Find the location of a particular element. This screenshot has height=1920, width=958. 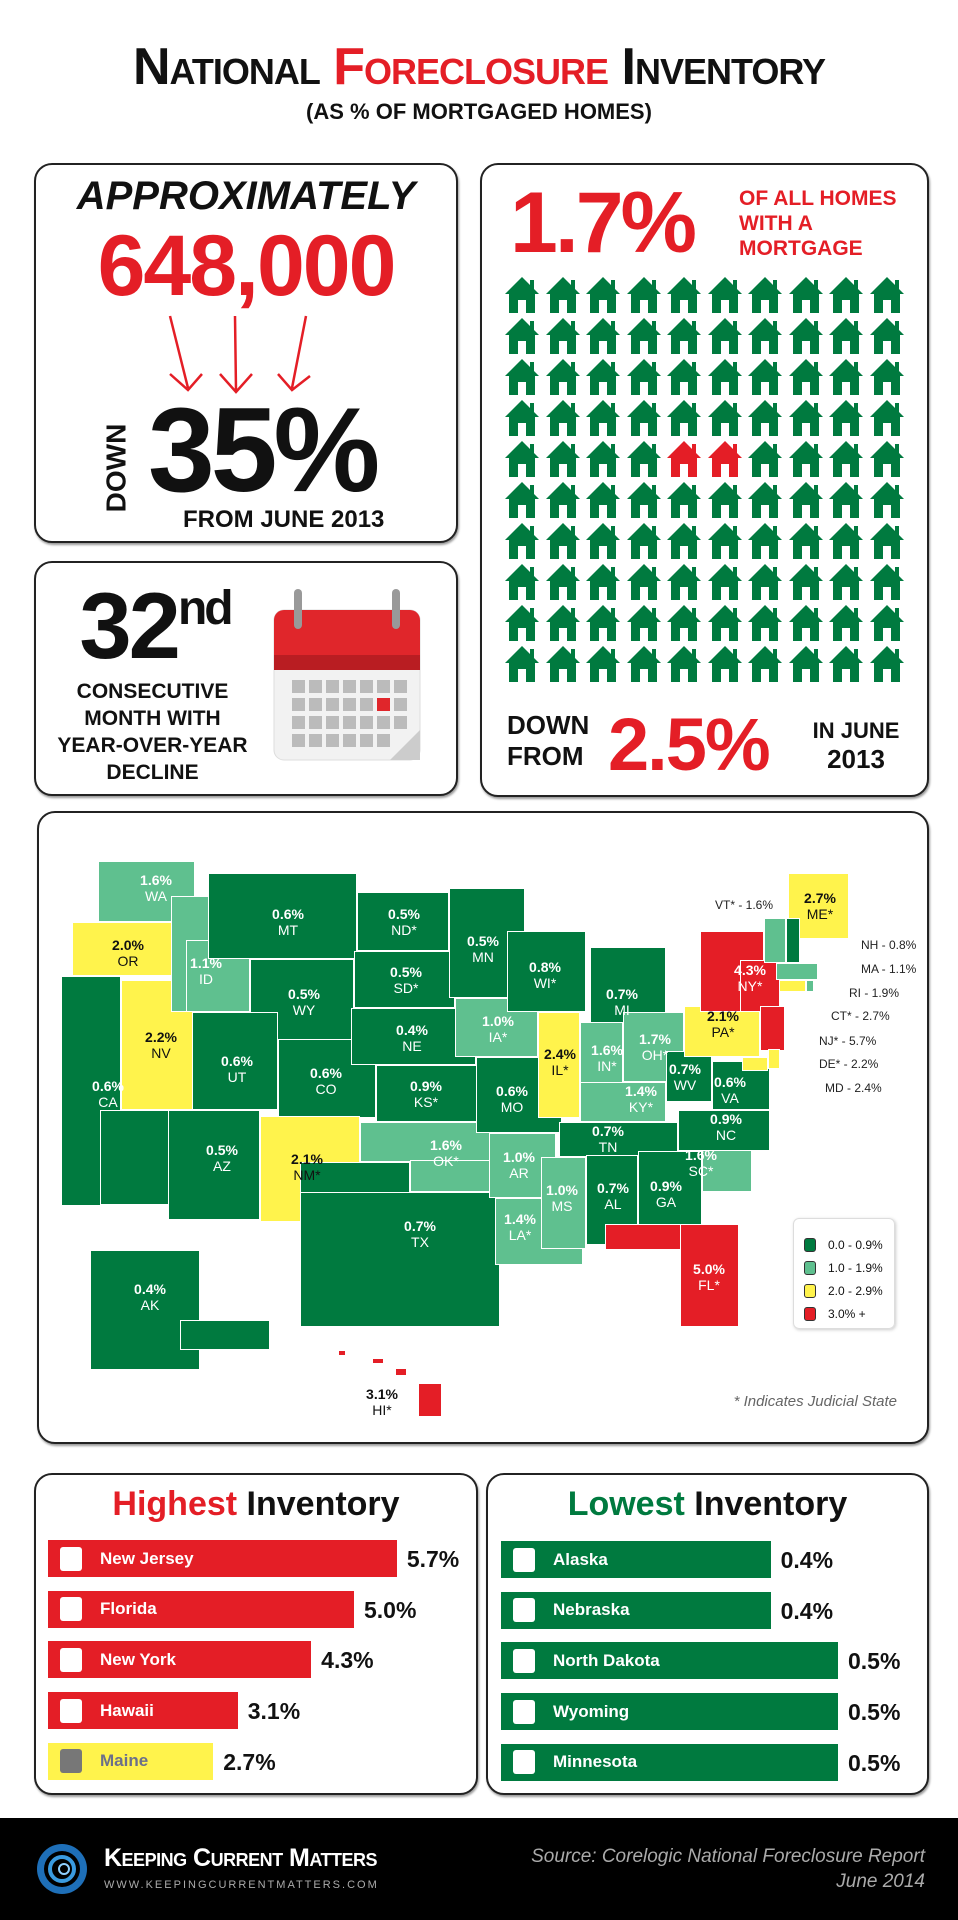

down-label: DOWN is located at coordinates (116, 468).